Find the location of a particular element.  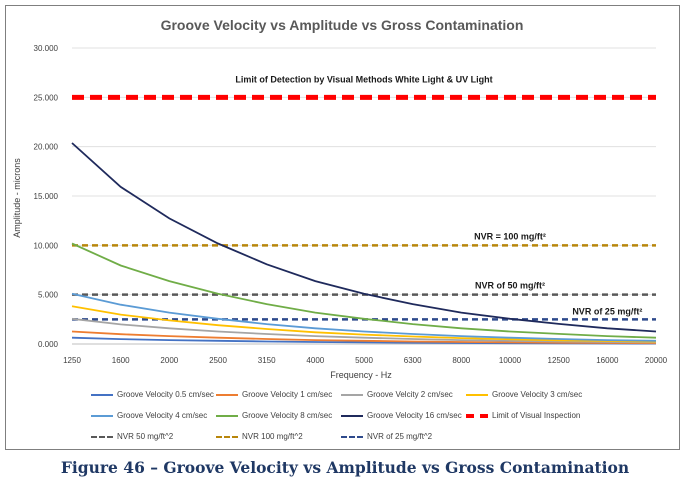

legend-label: Groove Velcity 2 cm/sec is located at coordinates (410, 394).